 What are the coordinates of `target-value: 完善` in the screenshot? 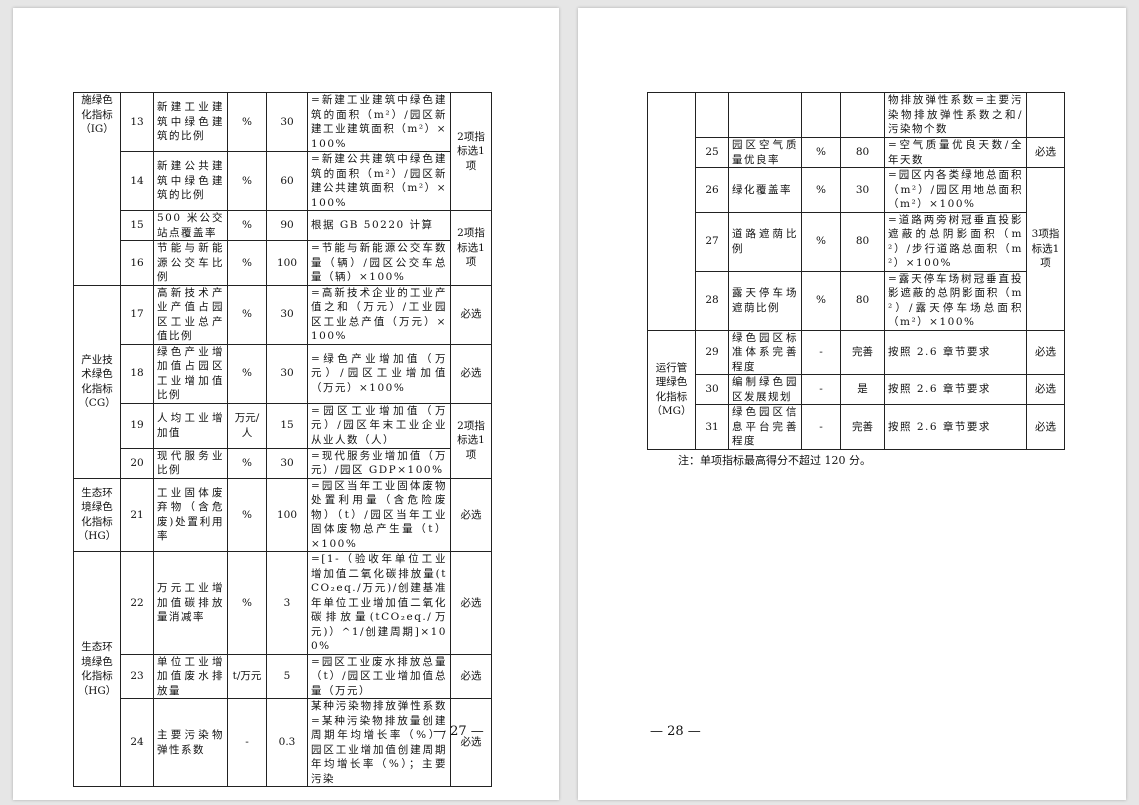 It's located at (862, 352).